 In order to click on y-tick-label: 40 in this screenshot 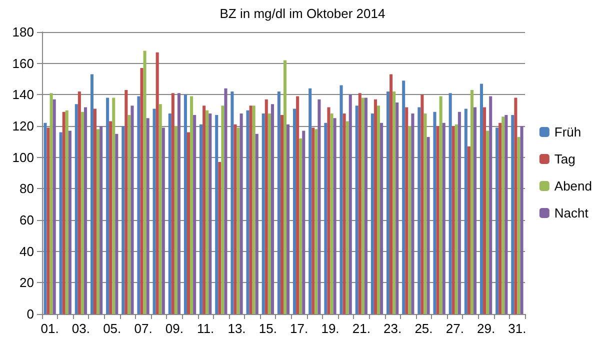, I will do `click(27, 251)`.